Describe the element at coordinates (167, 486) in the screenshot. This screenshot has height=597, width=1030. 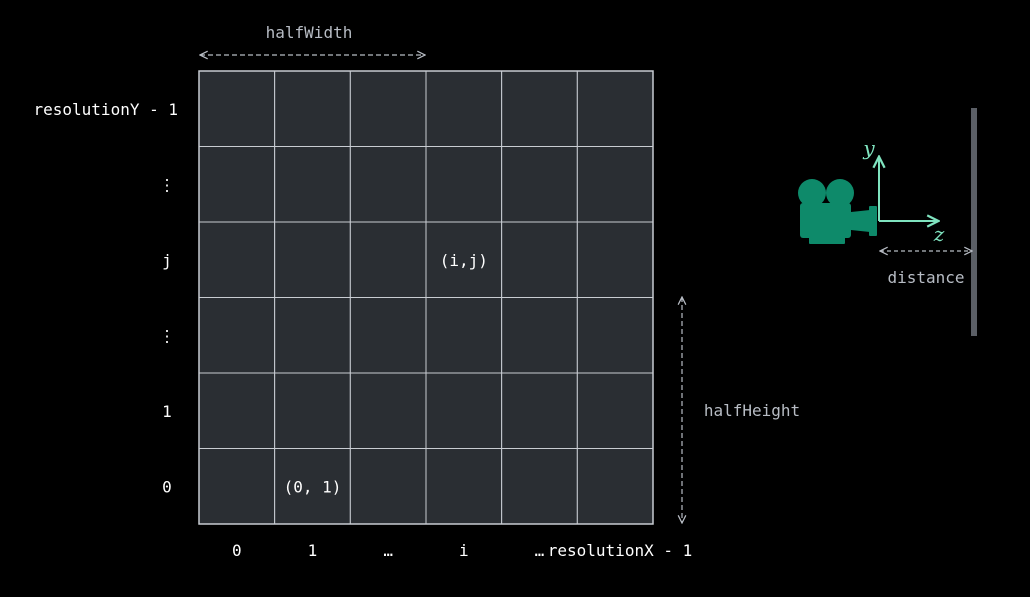
I see `row-label: 0` at that location.